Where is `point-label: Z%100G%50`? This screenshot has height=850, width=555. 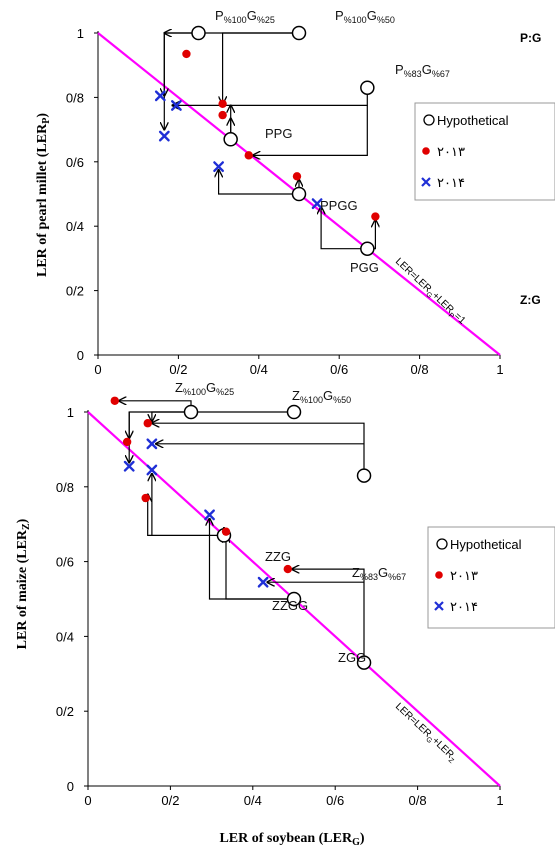 point-label: Z%100G%50 is located at coordinates (321, 396).